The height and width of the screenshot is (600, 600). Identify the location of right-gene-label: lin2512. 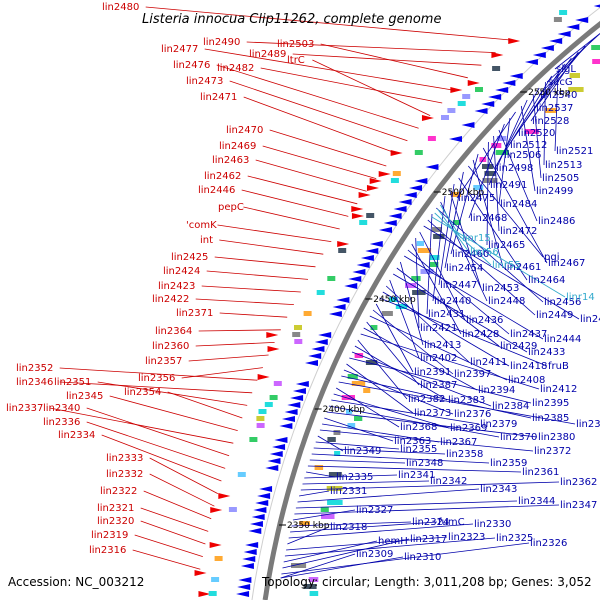
(528, 145).